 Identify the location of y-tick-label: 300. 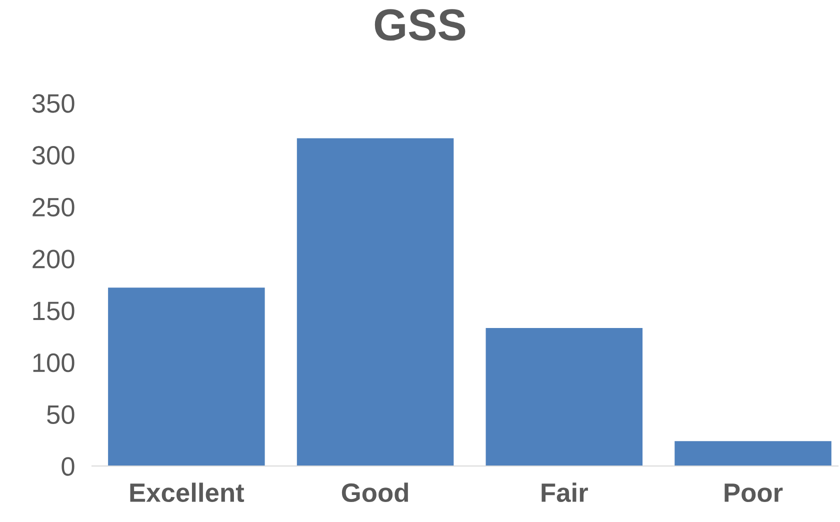
(53, 155).